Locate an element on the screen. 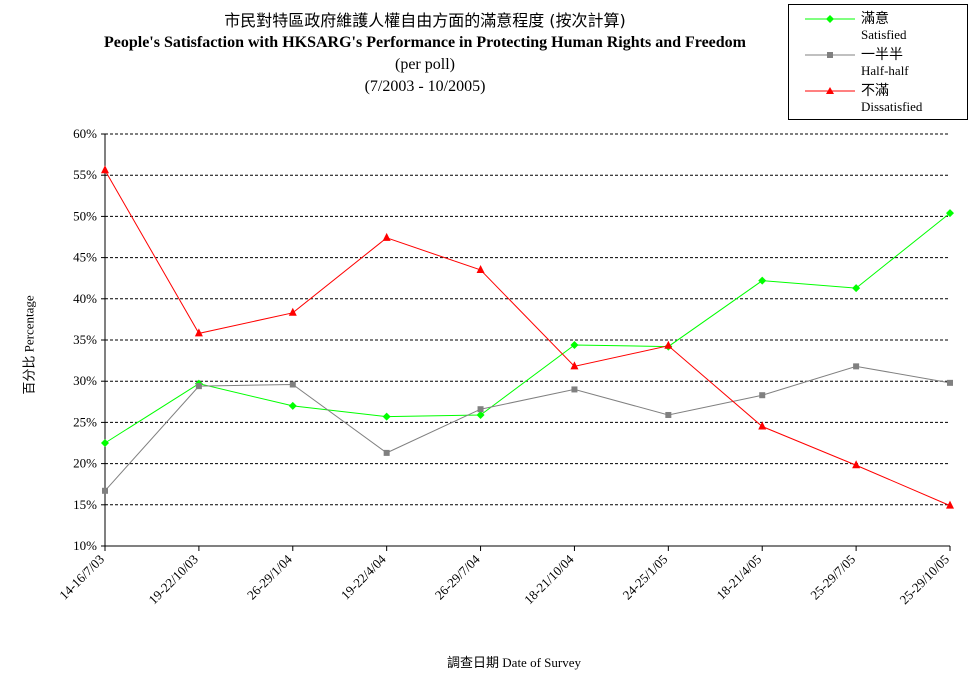 This screenshot has width=974, height=680. y-tick-label: 35% is located at coordinates (85, 339).